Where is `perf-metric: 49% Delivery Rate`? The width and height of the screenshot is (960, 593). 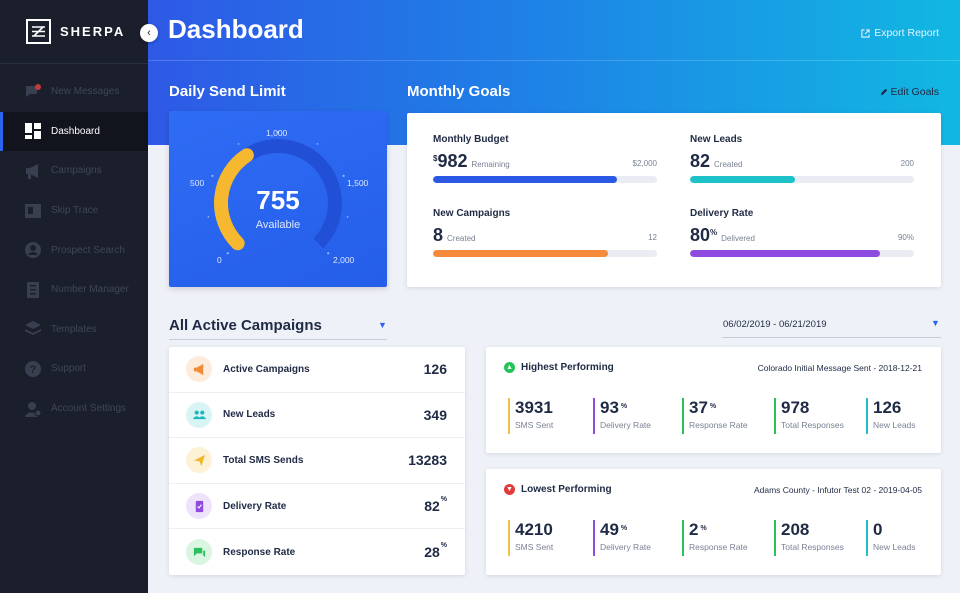 perf-metric: 49% Delivery Rate is located at coordinates (622, 538).